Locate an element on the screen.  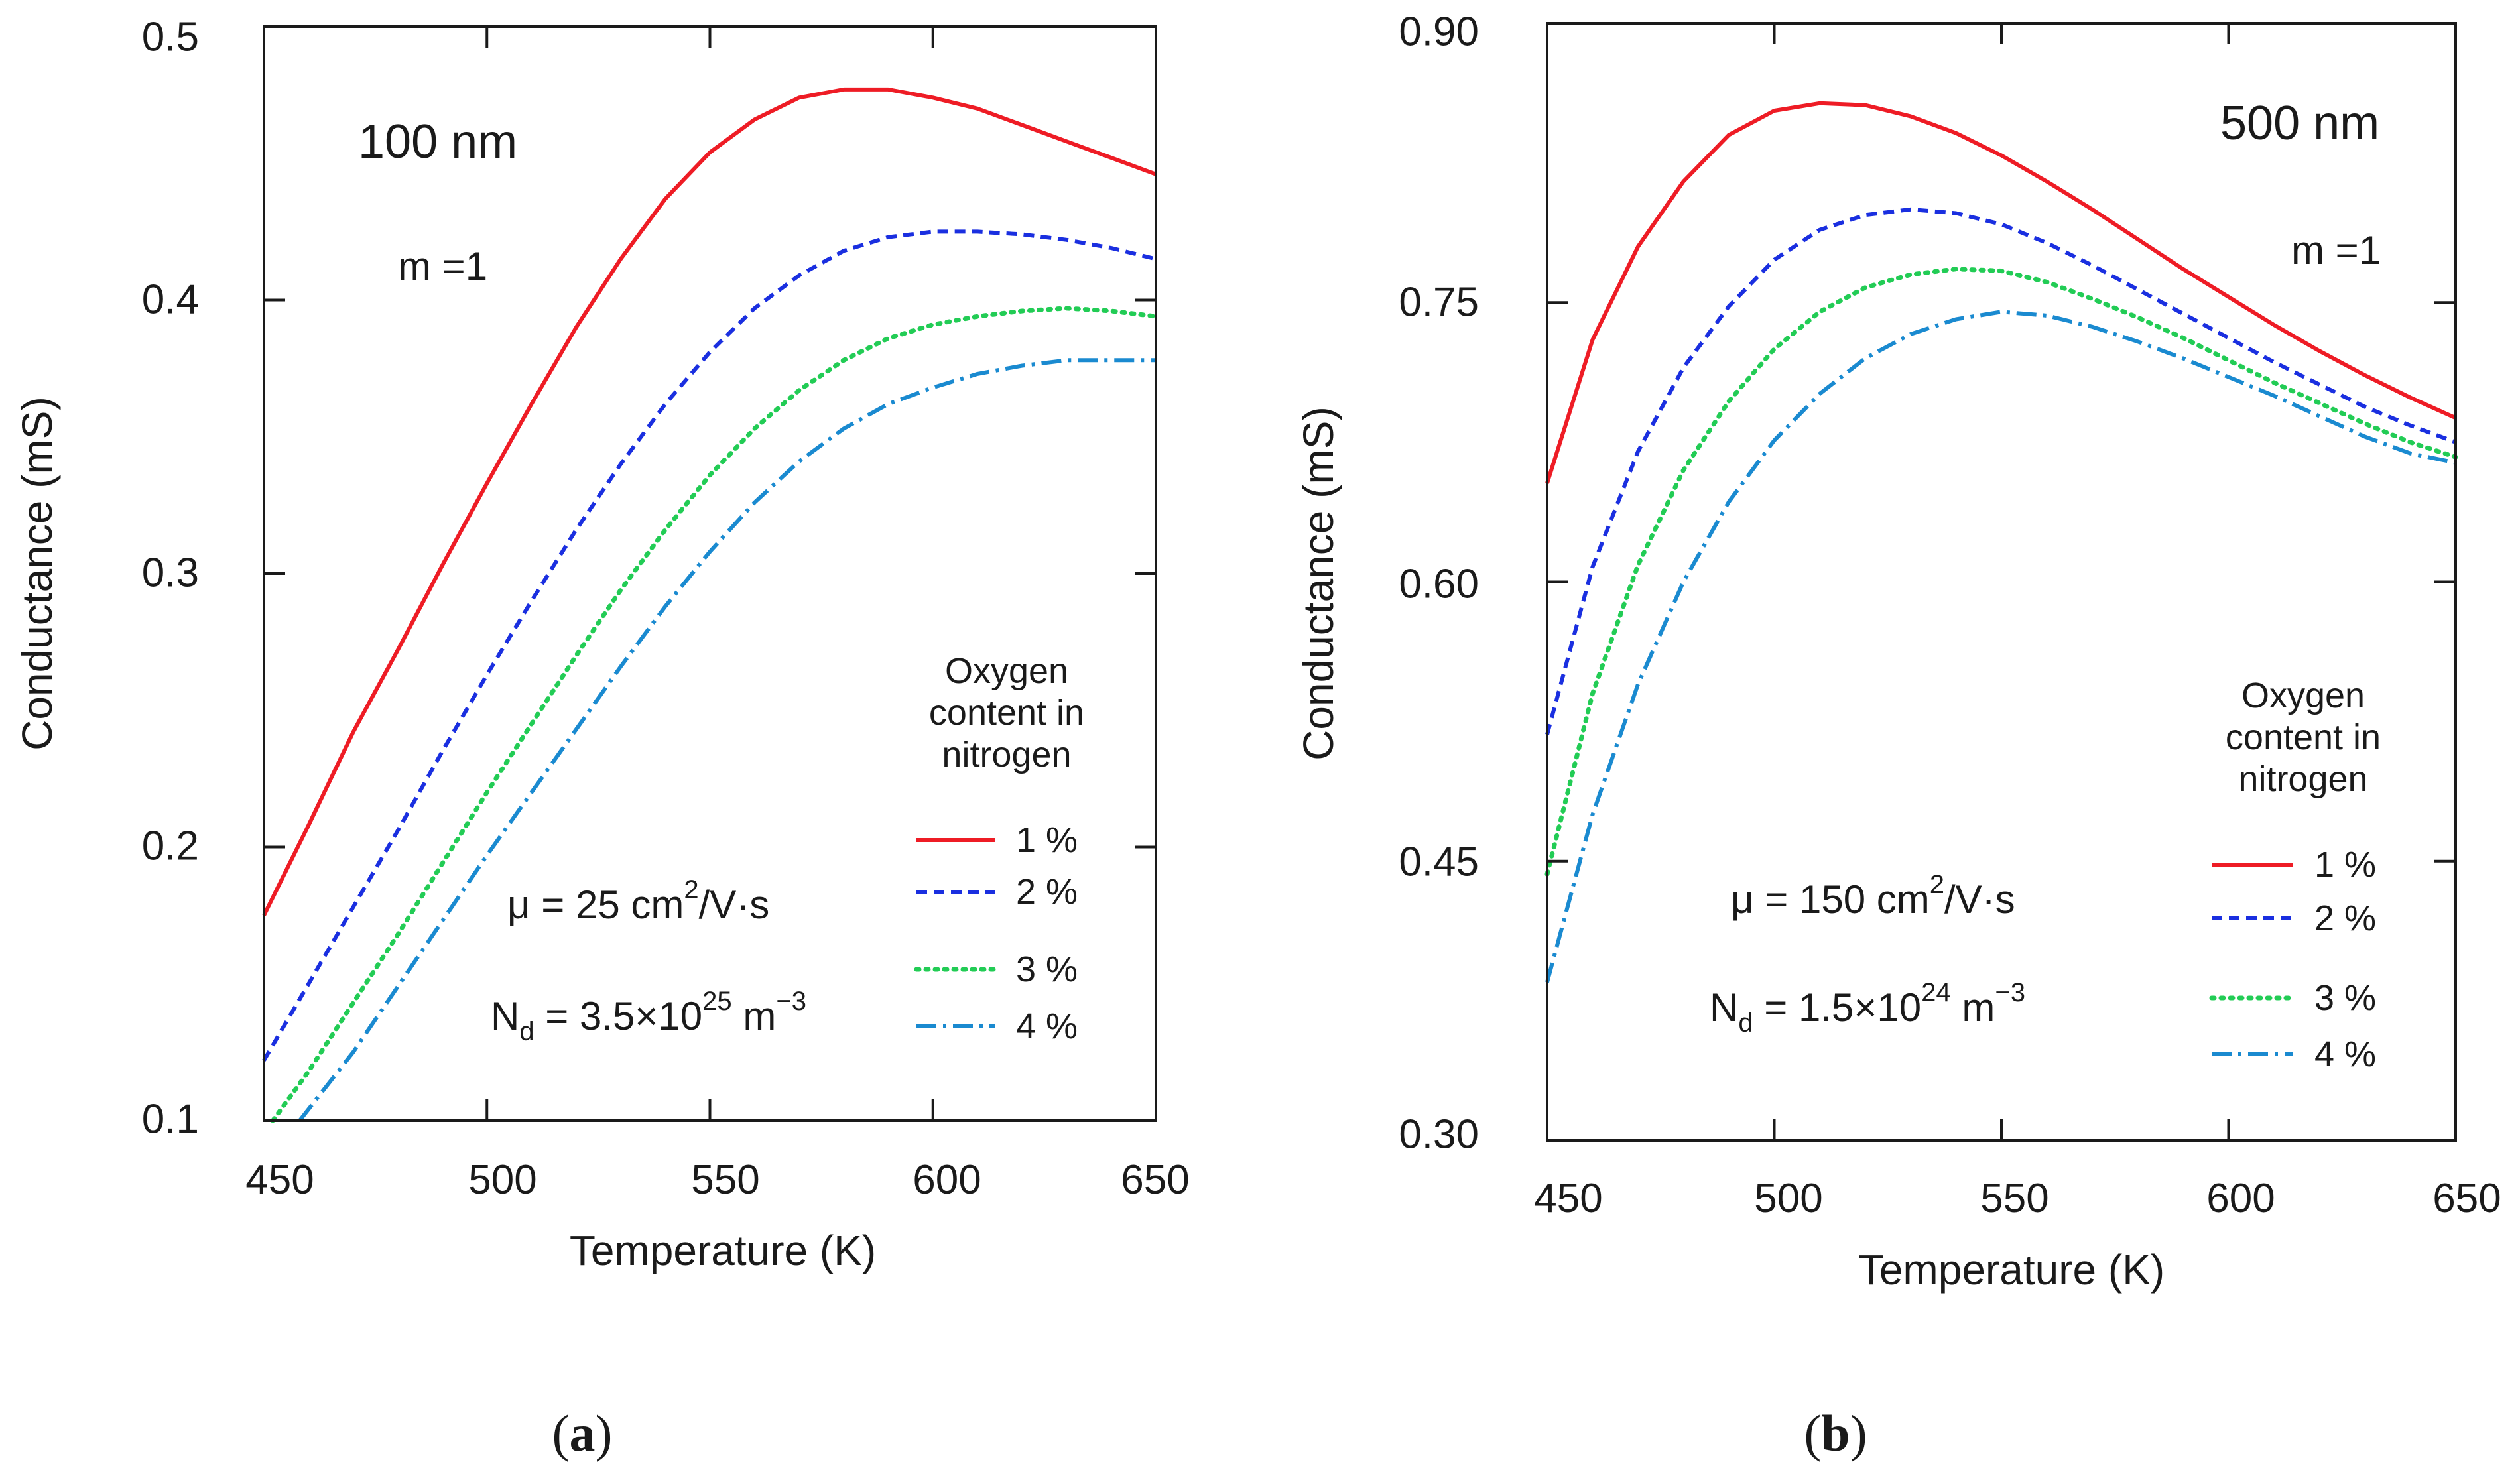
panel-b-y-tick-labels: 0.30 0.45 0.60 0.75 0.90 is located at coordinates (1439, 583).